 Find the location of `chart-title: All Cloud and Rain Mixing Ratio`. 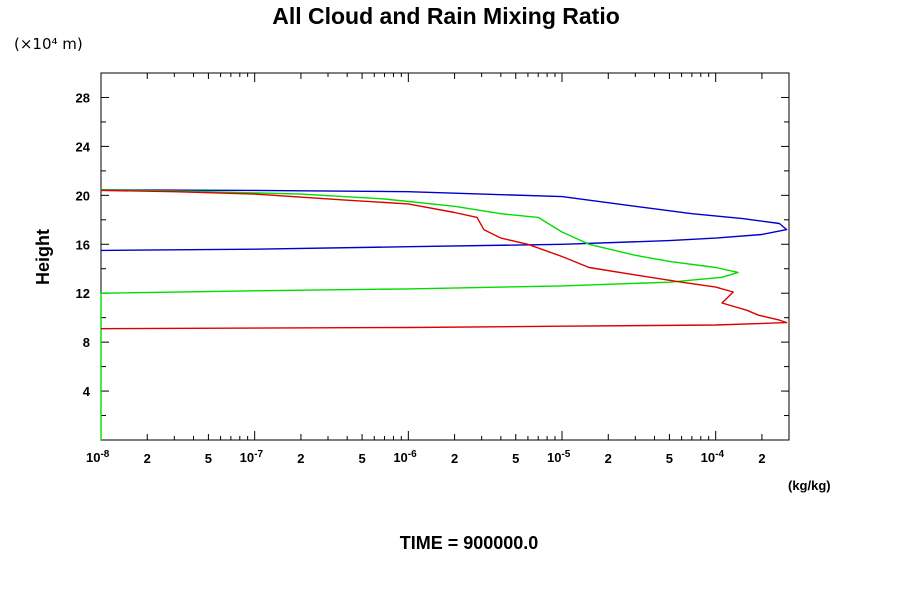

chart-title: All Cloud and Rain Mixing Ratio is located at coordinates (446, 16).